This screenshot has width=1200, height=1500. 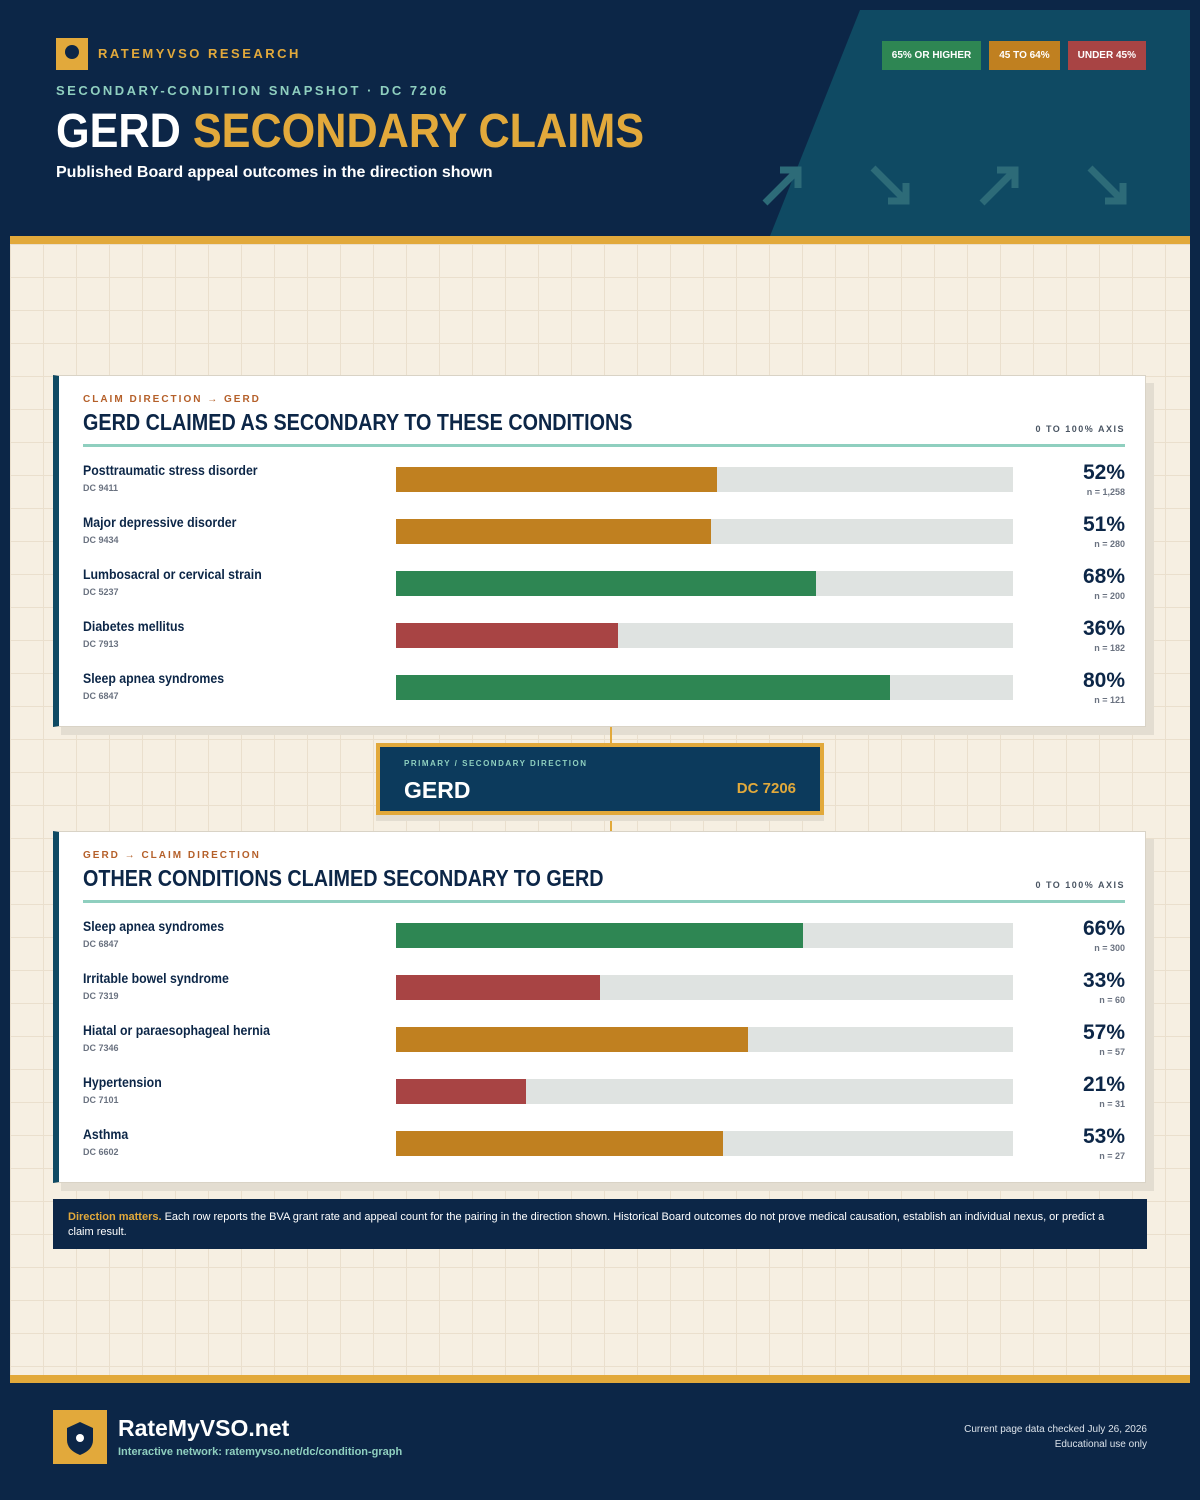 What do you see at coordinates (134, 626) in the screenshot?
I see `category-label: Diabetes mellitus` at bounding box center [134, 626].